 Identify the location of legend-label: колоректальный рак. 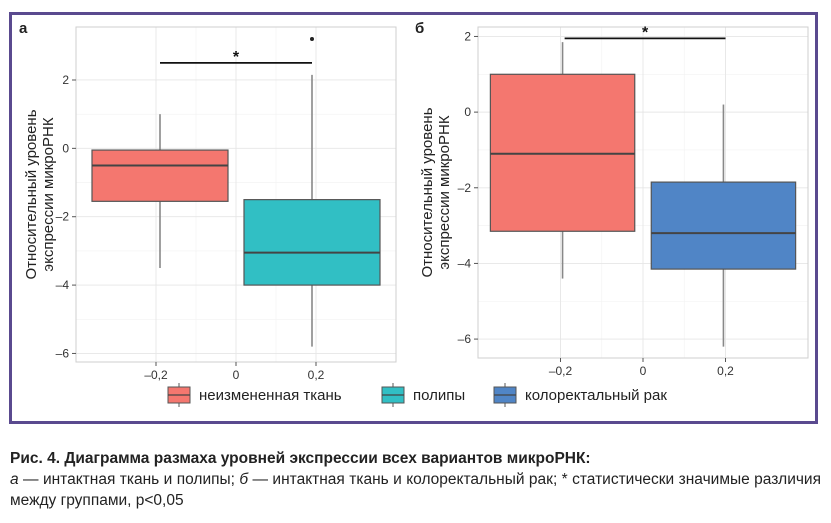
(596, 395).